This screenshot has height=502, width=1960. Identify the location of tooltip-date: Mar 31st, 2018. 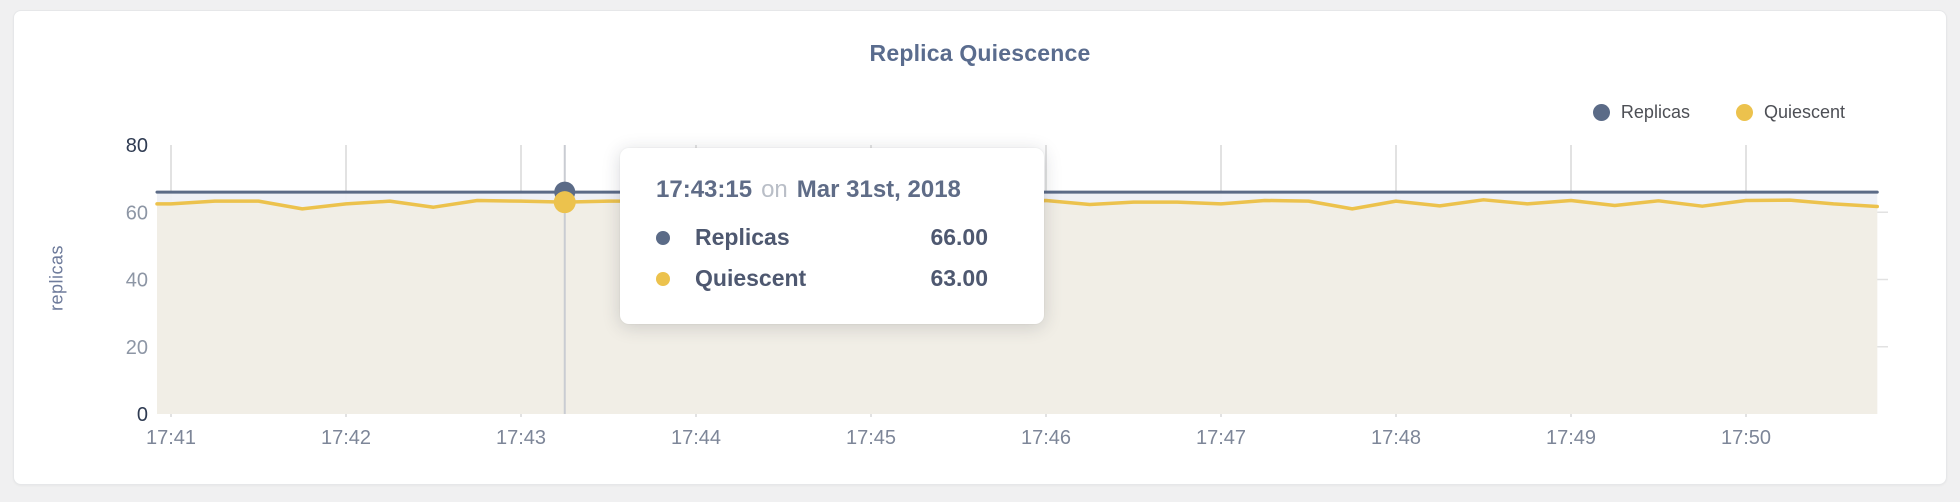
(878, 189).